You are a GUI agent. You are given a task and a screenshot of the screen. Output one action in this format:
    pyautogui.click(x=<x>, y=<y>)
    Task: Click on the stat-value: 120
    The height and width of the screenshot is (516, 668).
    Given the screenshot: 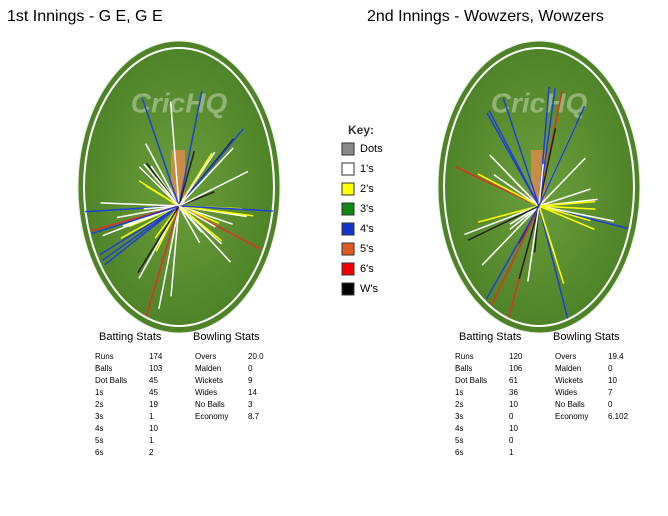 What is the action you would take?
    pyautogui.click(x=516, y=356)
    